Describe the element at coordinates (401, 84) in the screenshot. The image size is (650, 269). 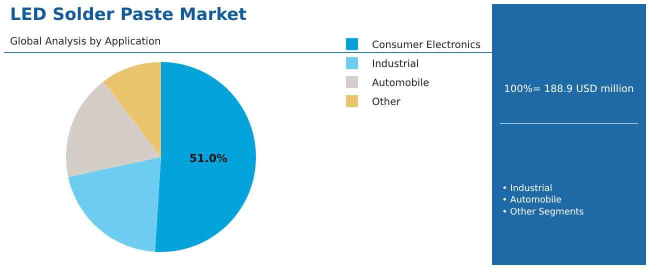
I see `legend-label: Automobile` at that location.